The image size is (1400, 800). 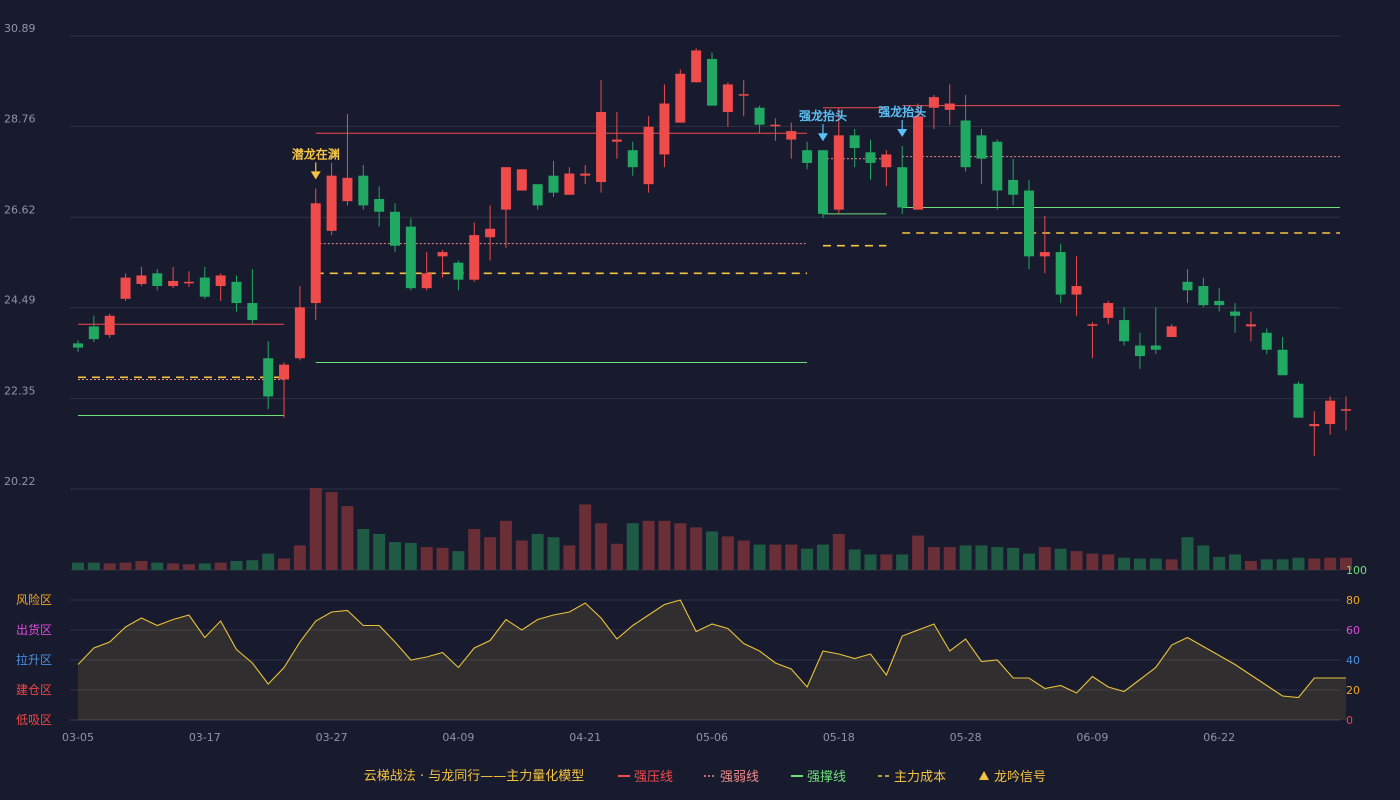 What do you see at coordinates (818, 777) in the screenshot?
I see `legend-item: 强撑线` at bounding box center [818, 777].